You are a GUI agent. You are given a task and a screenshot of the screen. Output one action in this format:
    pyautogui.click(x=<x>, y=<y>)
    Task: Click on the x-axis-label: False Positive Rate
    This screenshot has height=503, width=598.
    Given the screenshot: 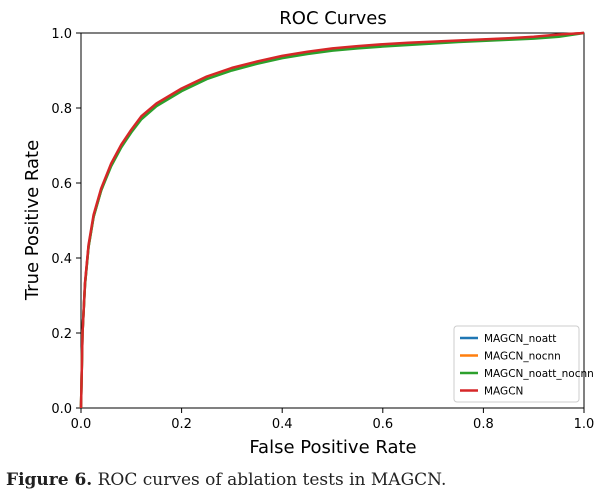 What is the action you would take?
    pyautogui.click(x=332, y=447)
    